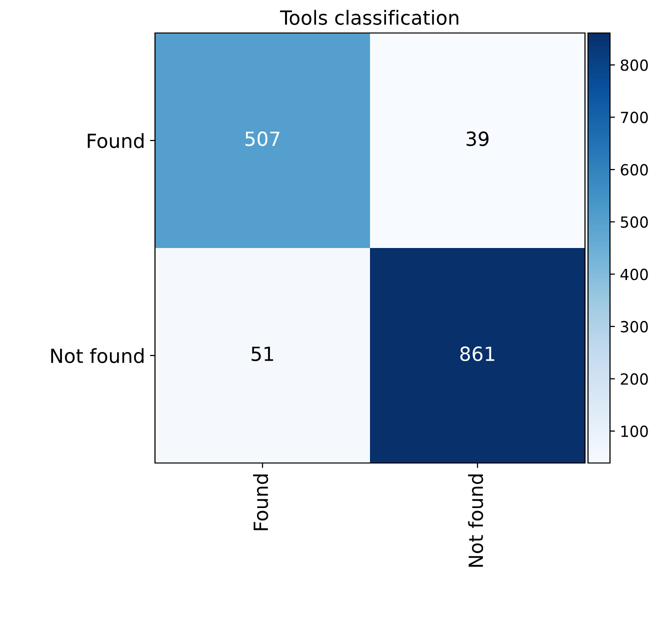 The image size is (651, 624). Describe the element at coordinates (634, 432) in the screenshot. I see `color-bar-label: 100` at that location.